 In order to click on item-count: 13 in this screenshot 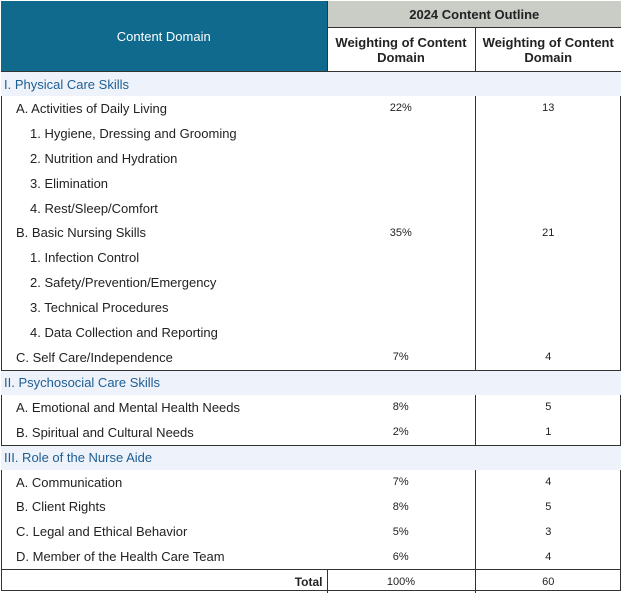, I will do `click(548, 108)`.